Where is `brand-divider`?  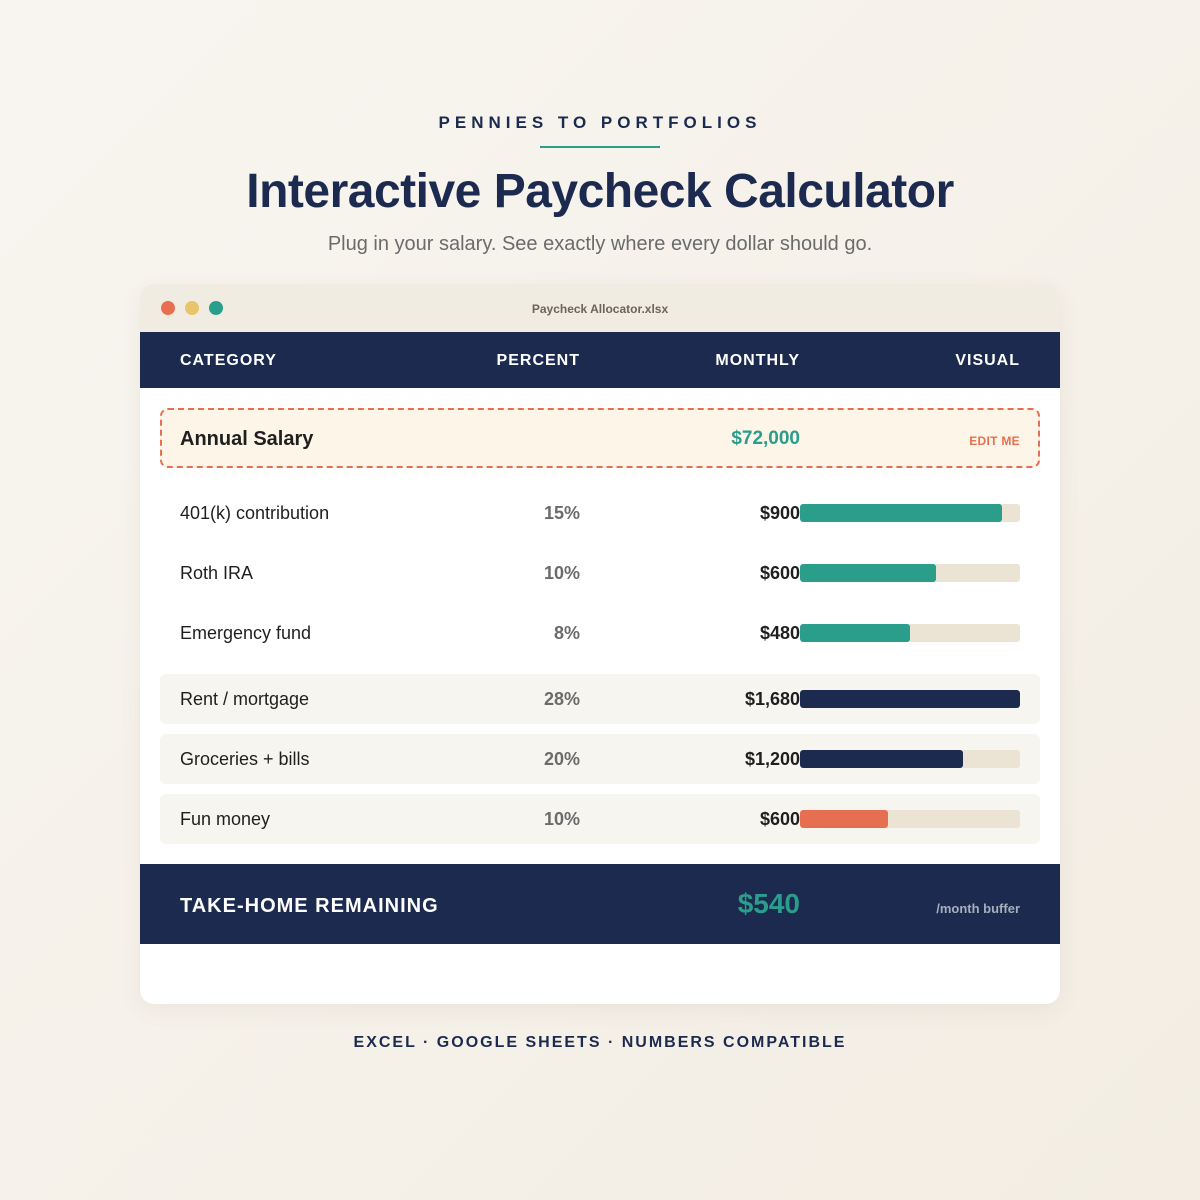
brand-divider is located at coordinates (600, 147).